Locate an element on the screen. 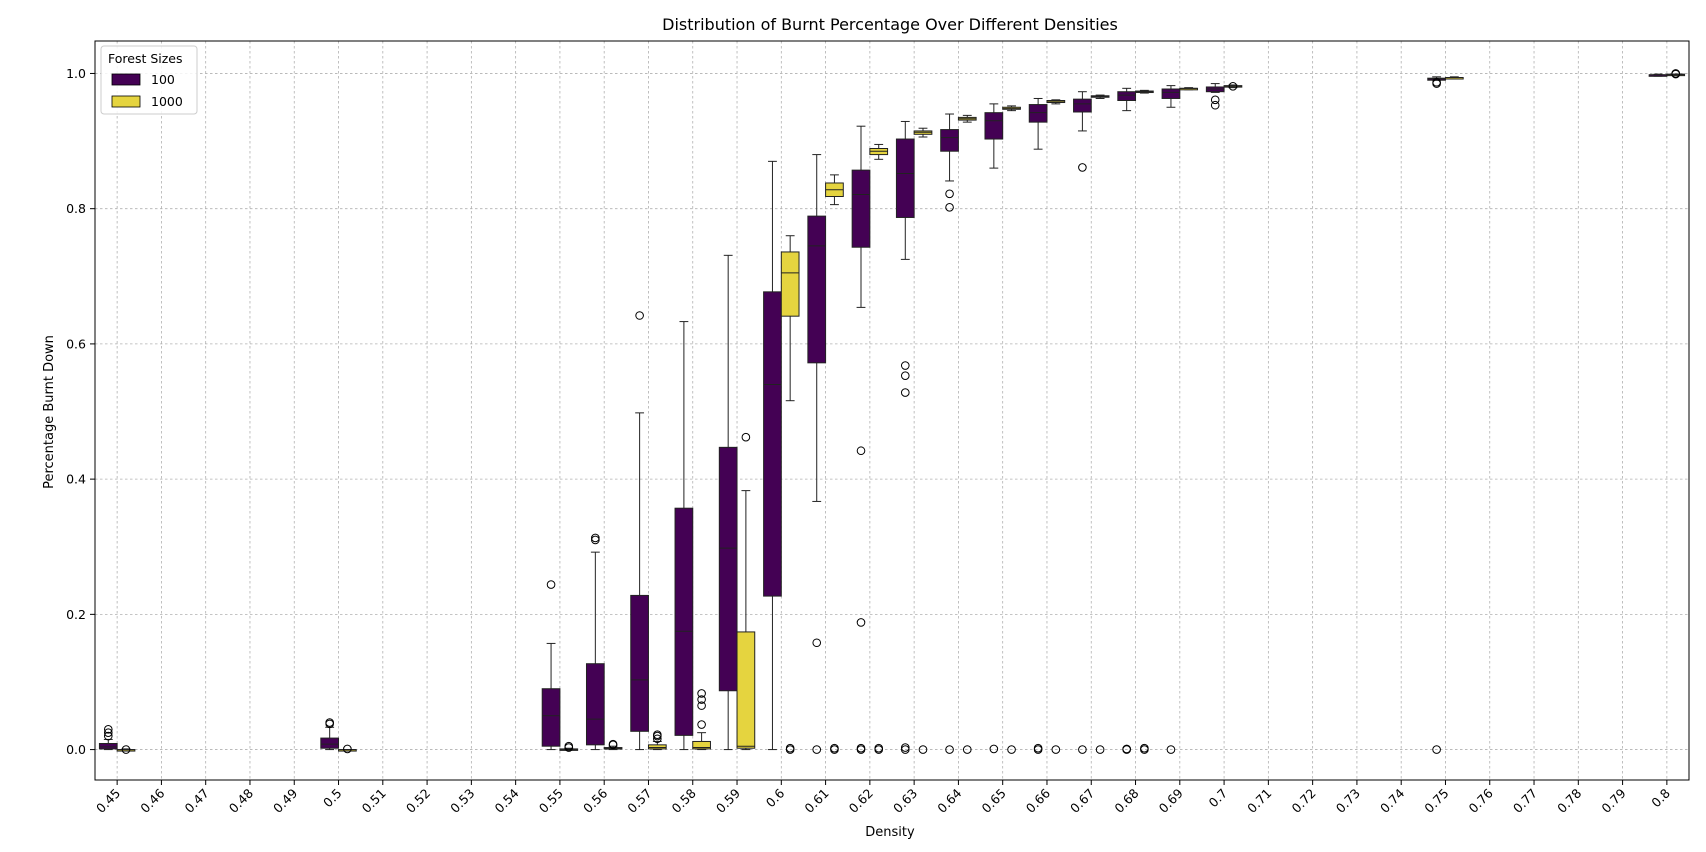  box-1000-0.61 is located at coordinates (834, 464).